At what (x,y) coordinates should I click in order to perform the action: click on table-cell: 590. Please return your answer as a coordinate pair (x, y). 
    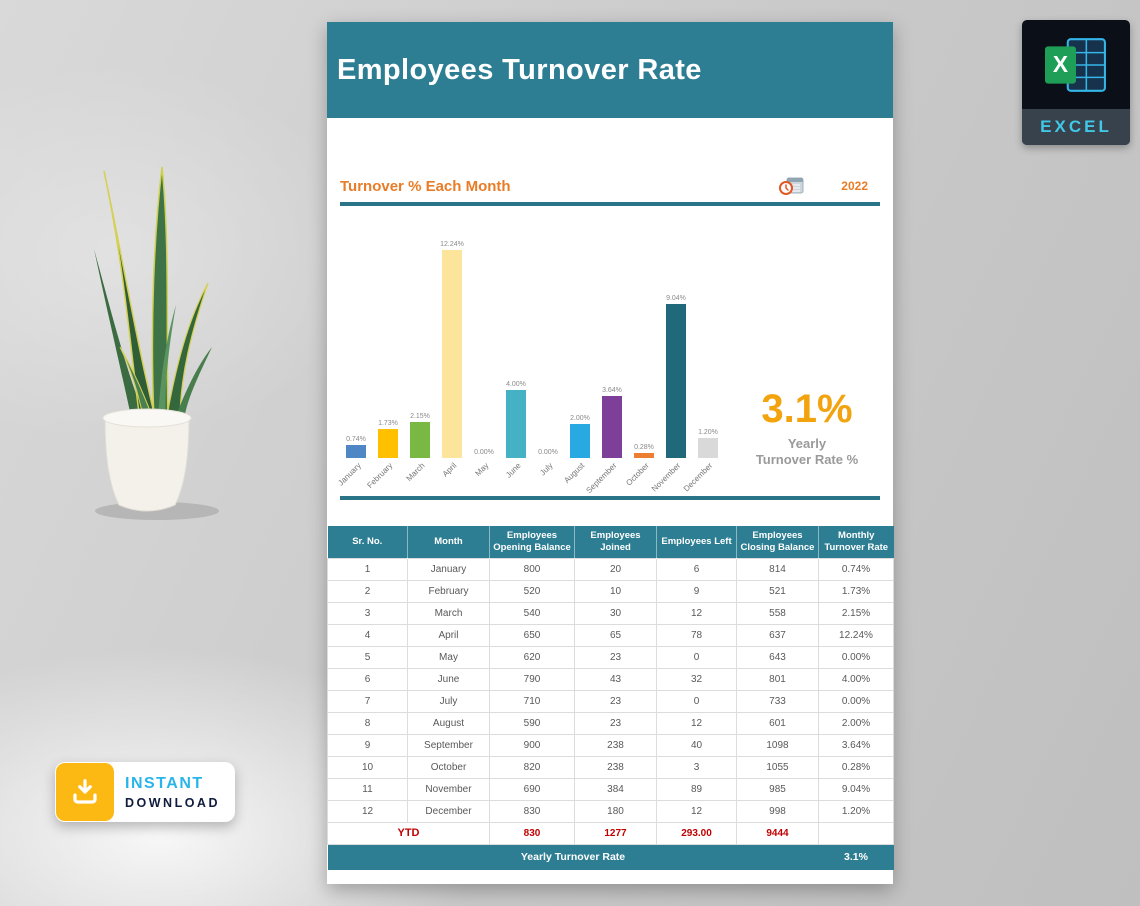
    Looking at the image, I should click on (532, 723).